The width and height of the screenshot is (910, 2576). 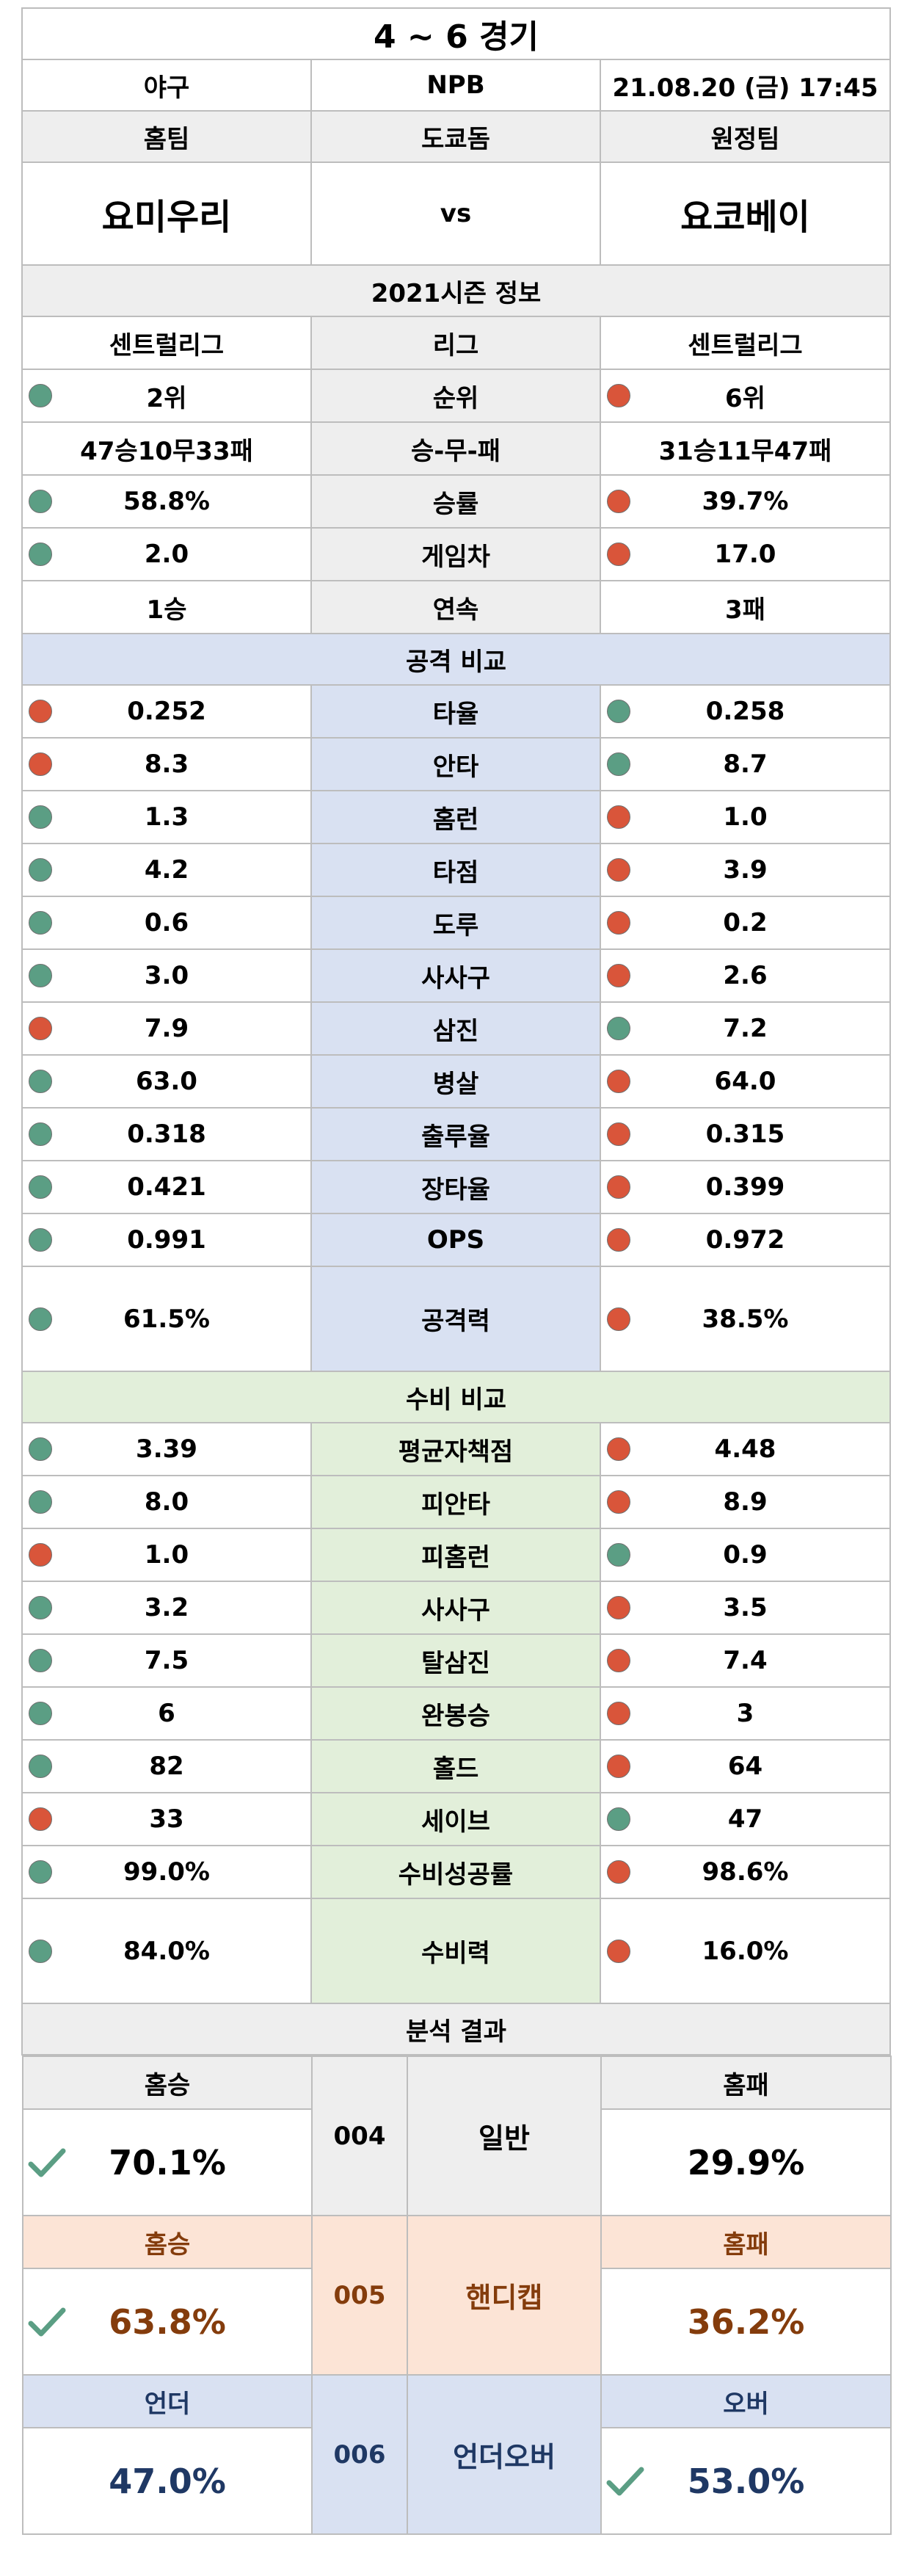 I want to click on stat-label-text: 리그, so click(x=455, y=345).